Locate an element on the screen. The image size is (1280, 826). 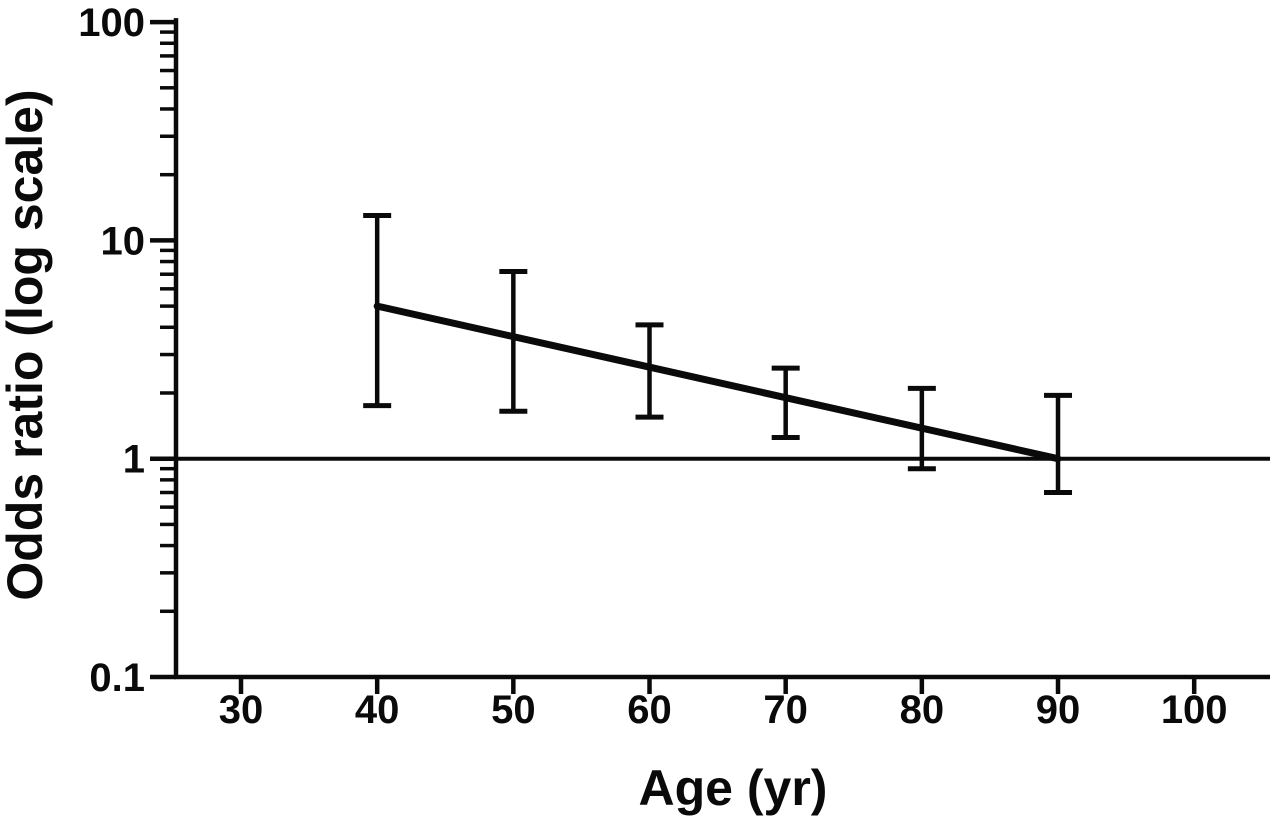
x-tick-label-60: 60 is located at coordinates (649, 710).